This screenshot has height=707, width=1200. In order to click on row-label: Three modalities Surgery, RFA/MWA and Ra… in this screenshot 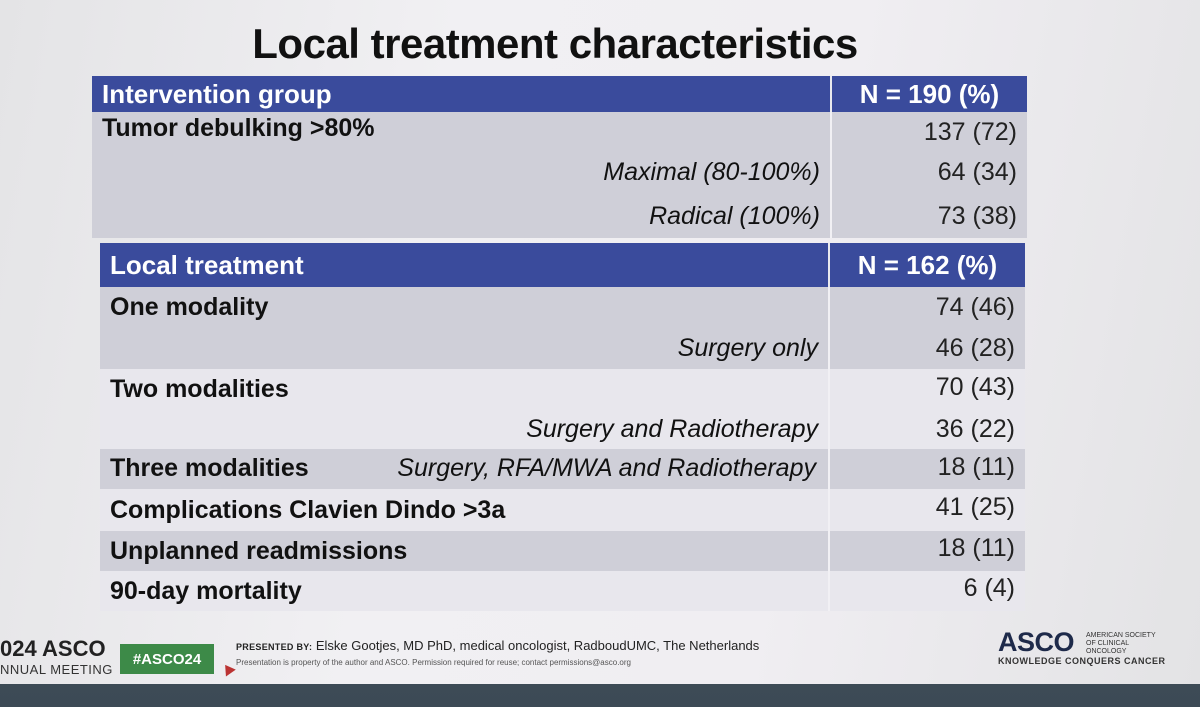, I will do `click(465, 469)`.